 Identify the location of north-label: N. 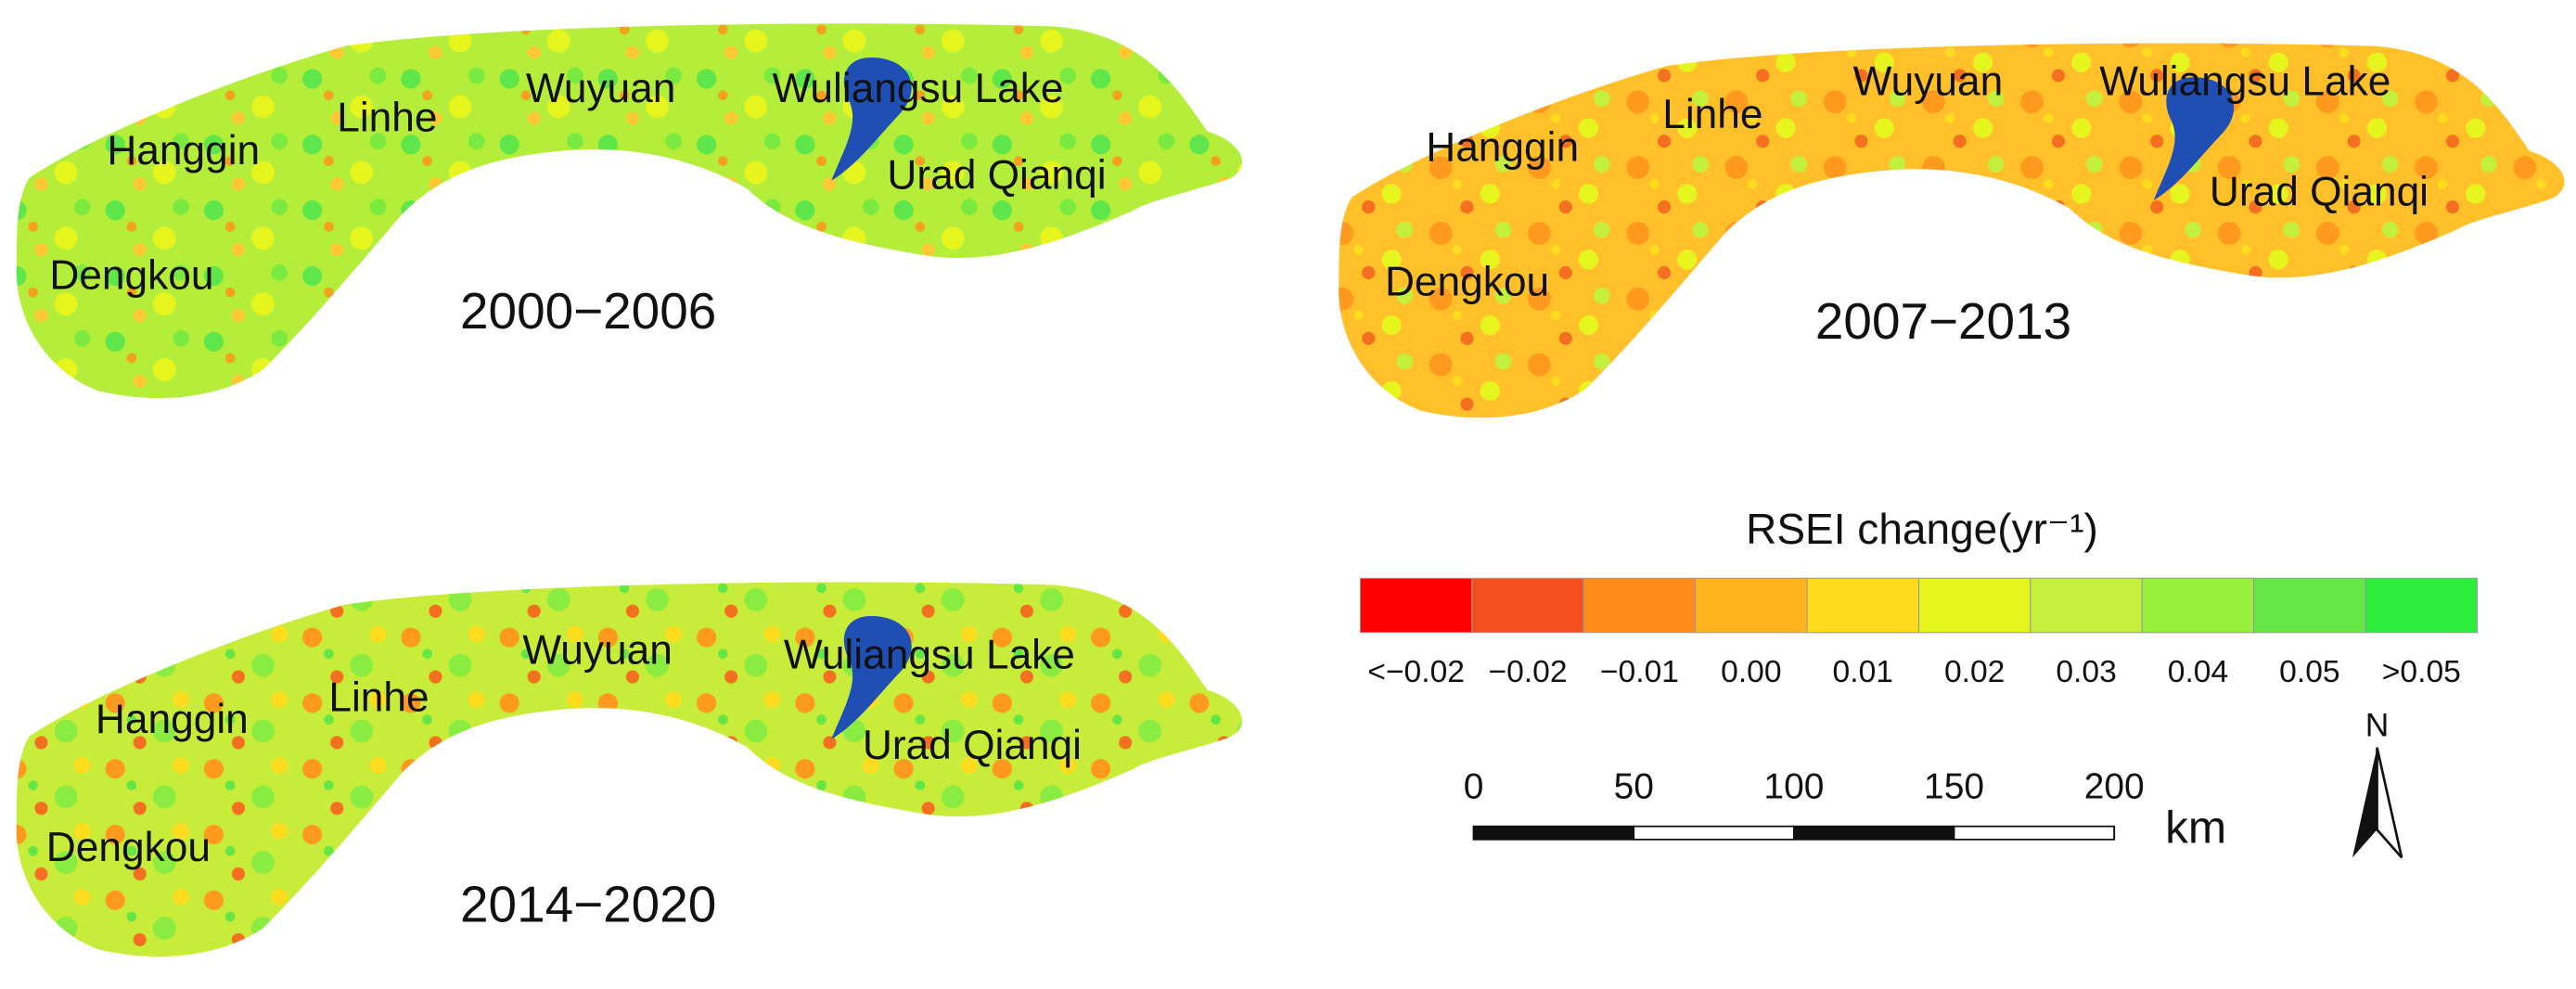
(2377, 724).